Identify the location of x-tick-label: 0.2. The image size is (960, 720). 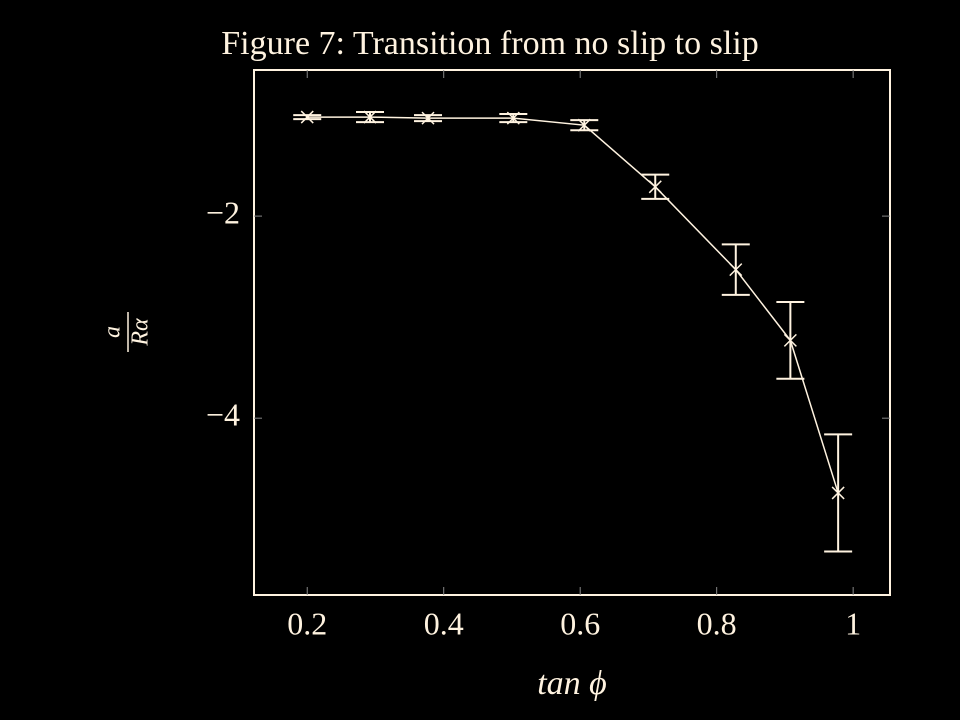
(307, 623).